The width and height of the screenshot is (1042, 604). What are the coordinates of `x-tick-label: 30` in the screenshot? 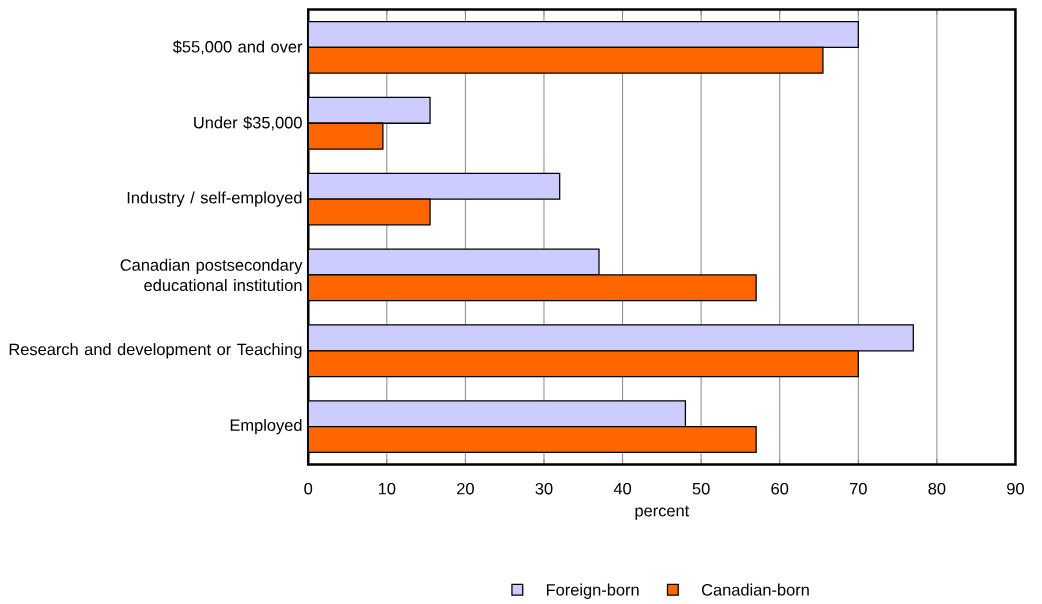 It's located at (544, 488).